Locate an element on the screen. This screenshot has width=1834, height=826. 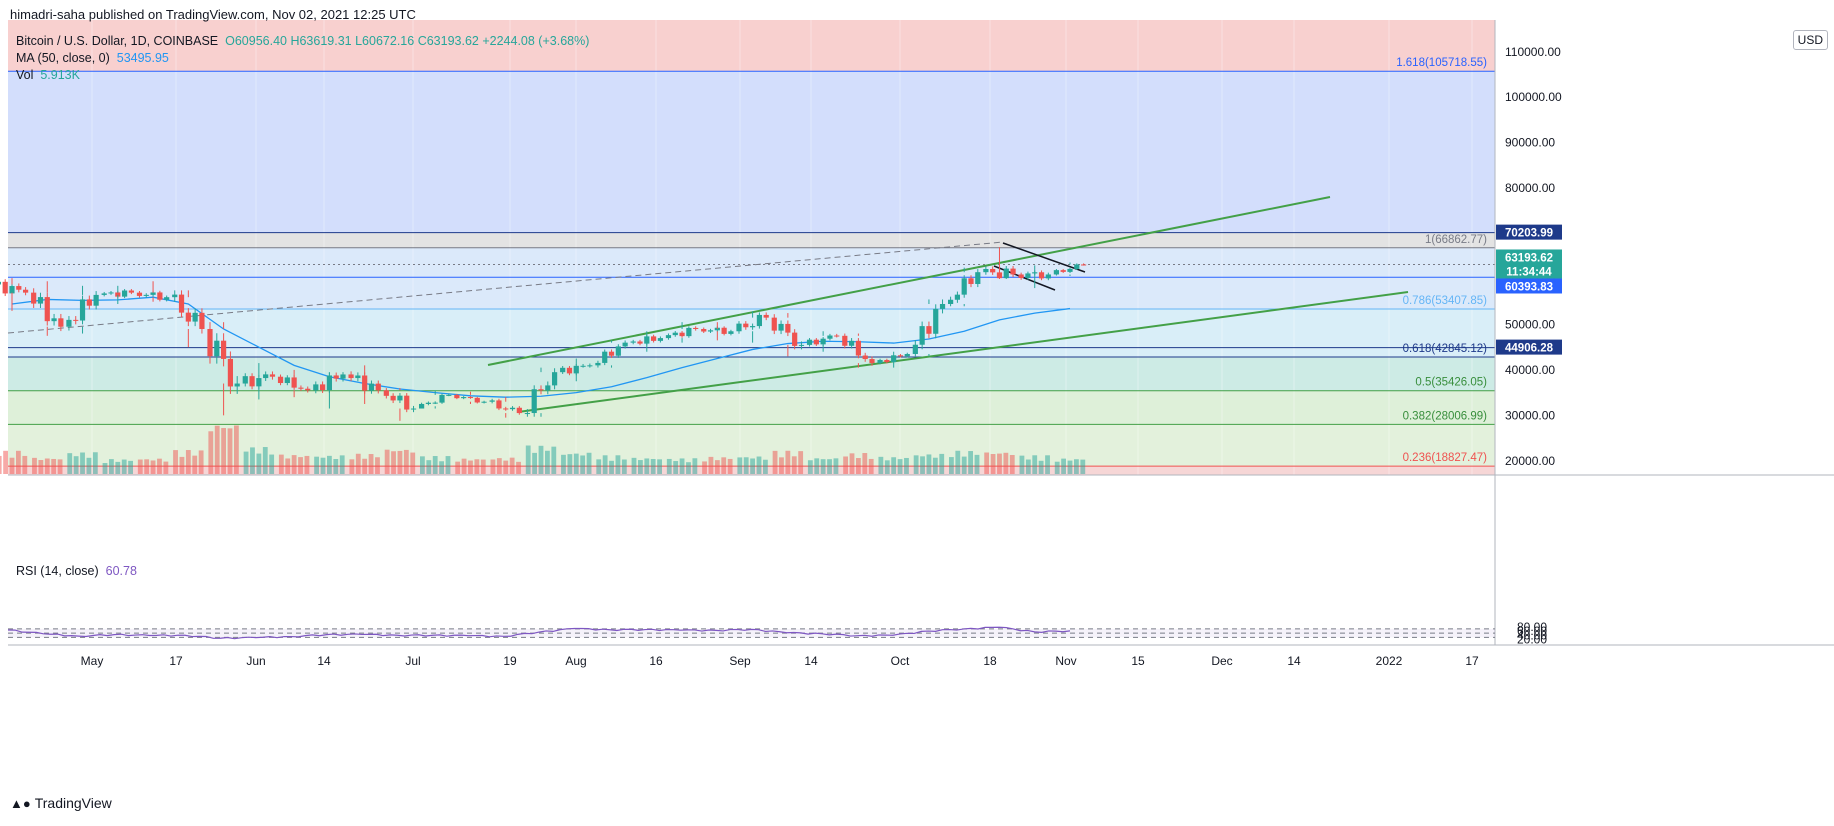
time-tick-label: 14 is located at coordinates (1294, 661).